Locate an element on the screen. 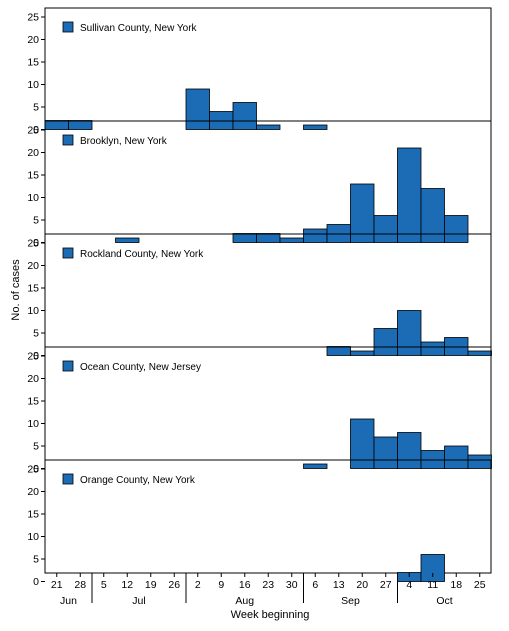  x-tick-label: 6 is located at coordinates (315, 585).